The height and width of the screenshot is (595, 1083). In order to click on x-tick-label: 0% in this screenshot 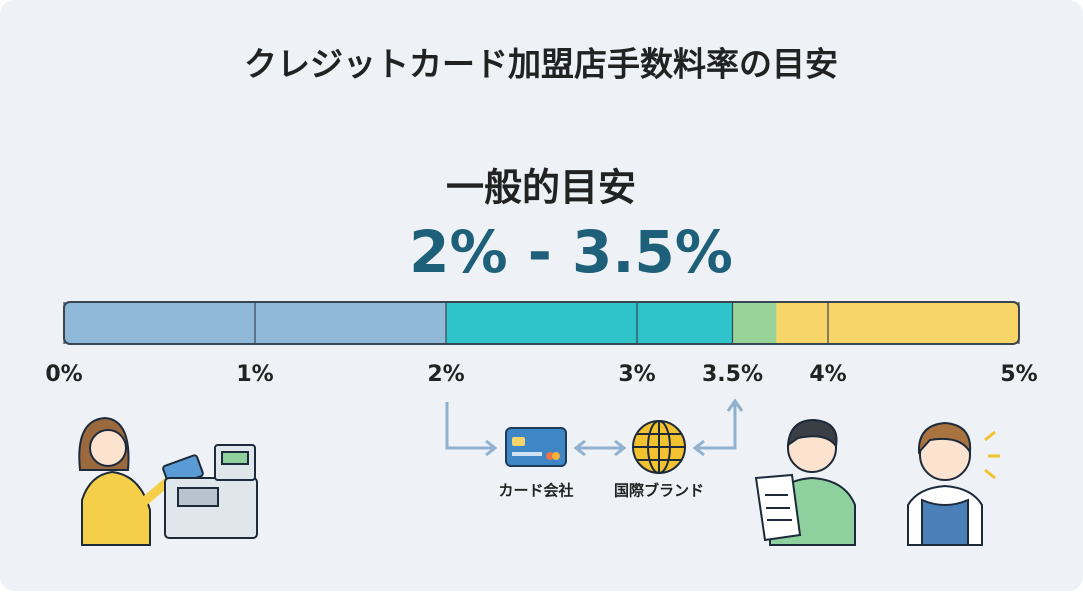, I will do `click(63, 374)`.